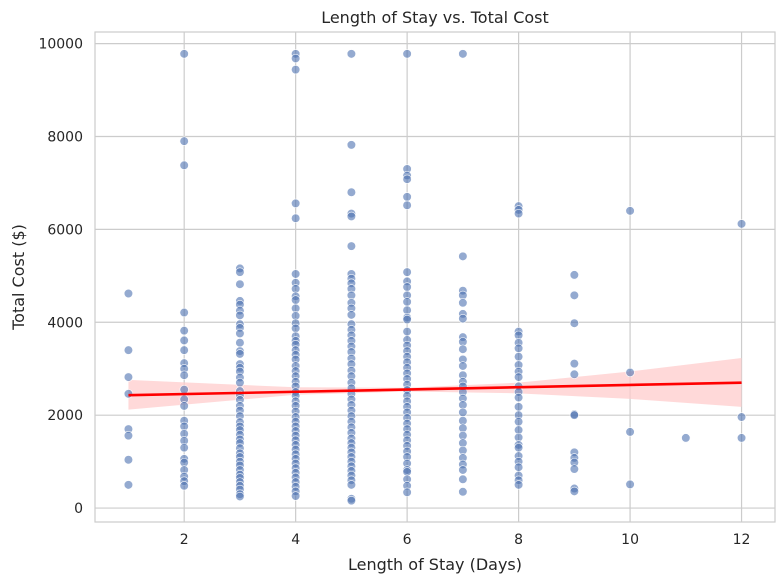  I want to click on y-tick-labels: 0 2000 4000 6000 8000 10000, so click(60, 277).